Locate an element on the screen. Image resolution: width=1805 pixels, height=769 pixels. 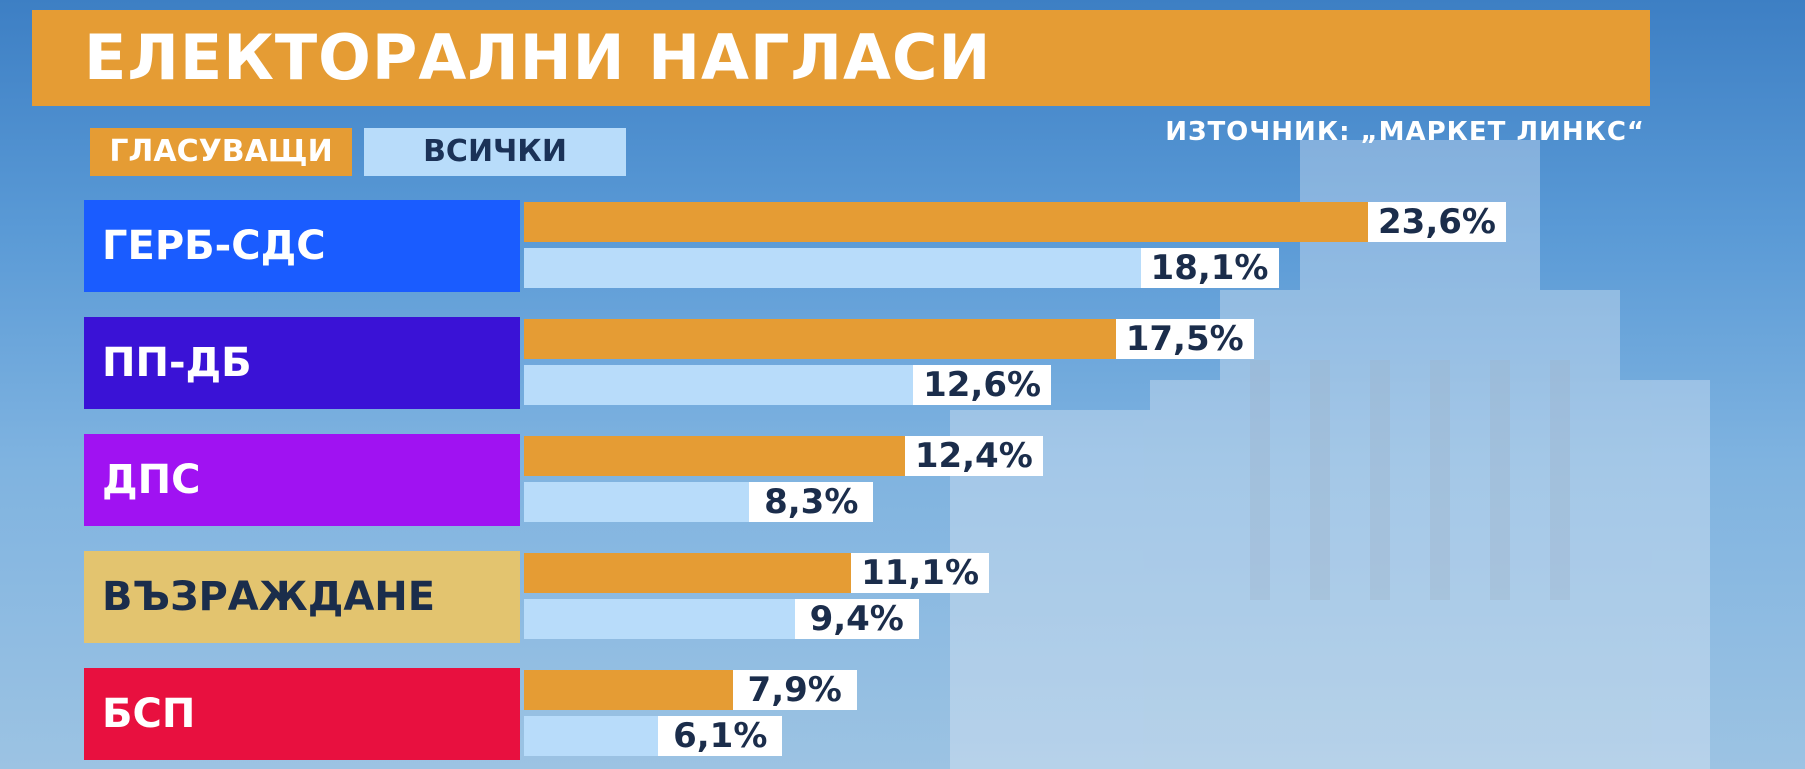
value-label: 11,1% is located at coordinates (920, 573).